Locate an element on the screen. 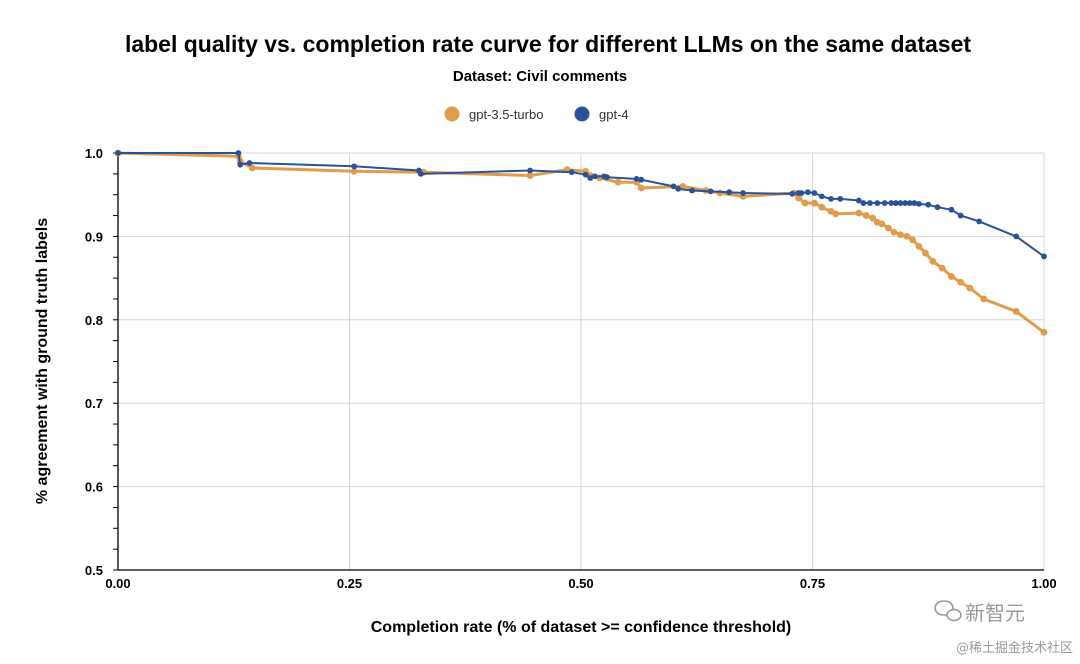 This screenshot has width=1080, height=664. y-tick-label: 1.0 is located at coordinates (94, 153).